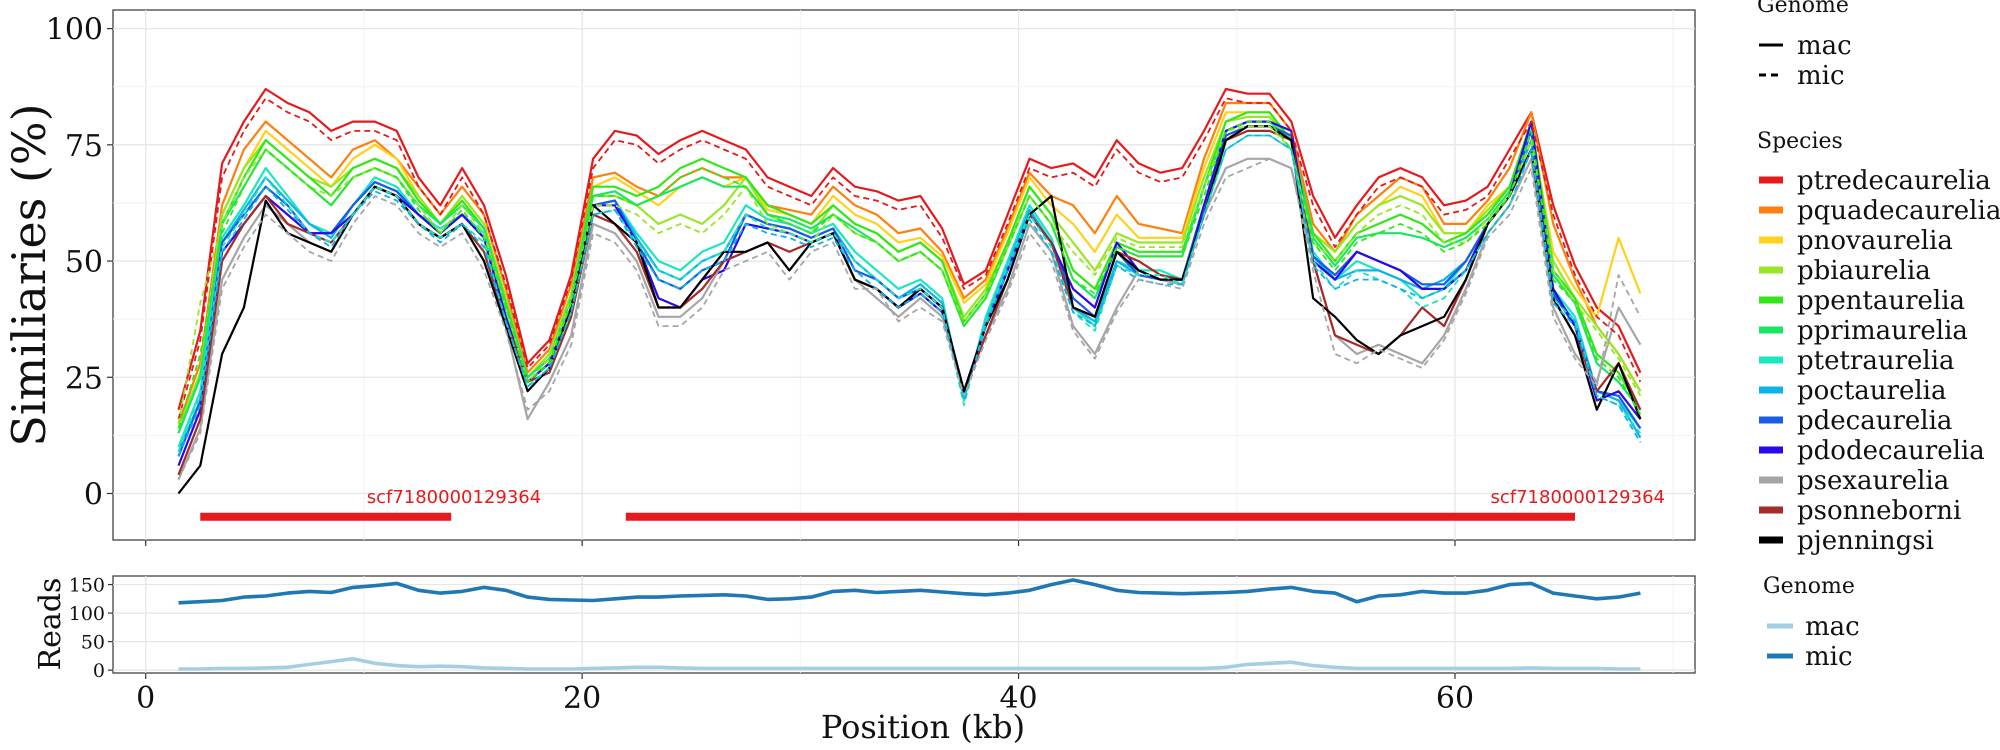 Image resolution: width=2000 pixels, height=750 pixels. I want to click on legend-label: psexaurelia, so click(1873, 481).